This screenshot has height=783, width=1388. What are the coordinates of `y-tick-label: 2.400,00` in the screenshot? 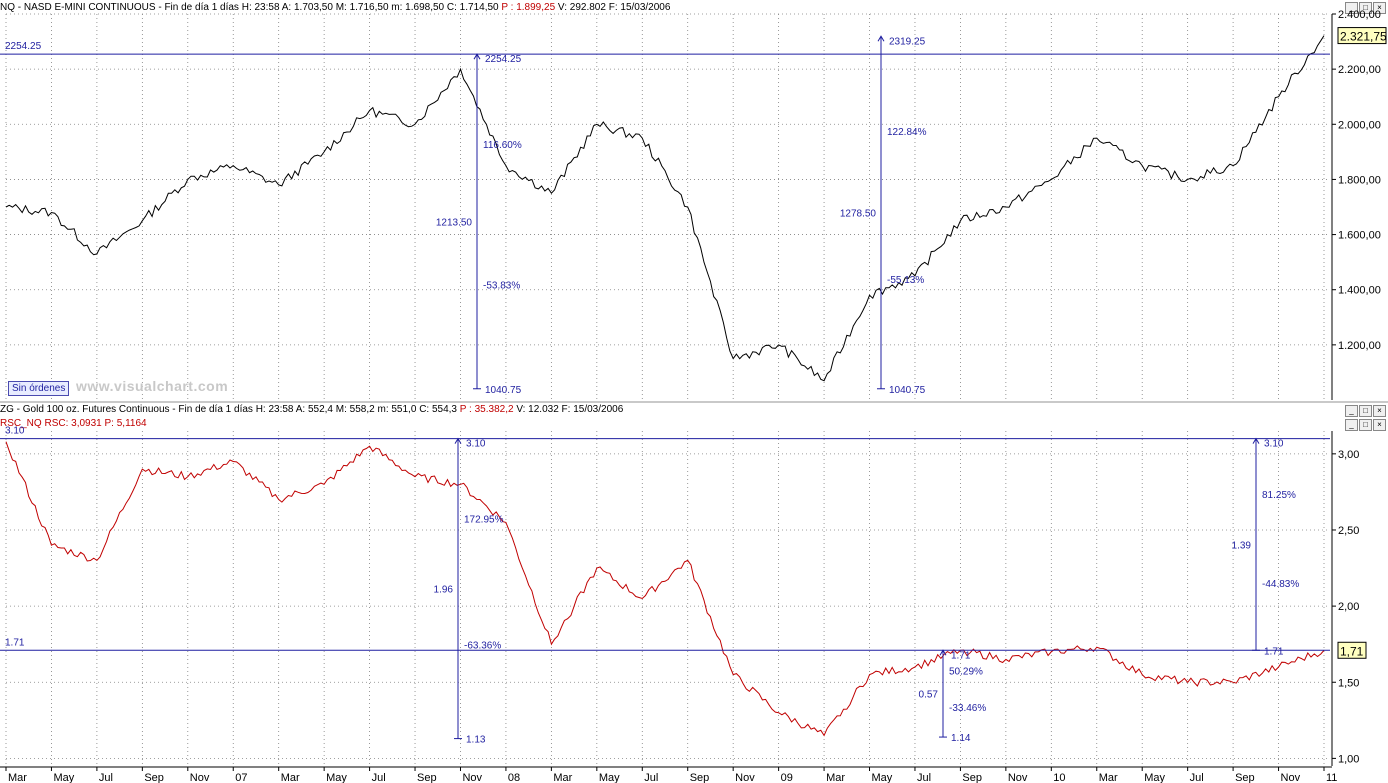 It's located at (1359, 15).